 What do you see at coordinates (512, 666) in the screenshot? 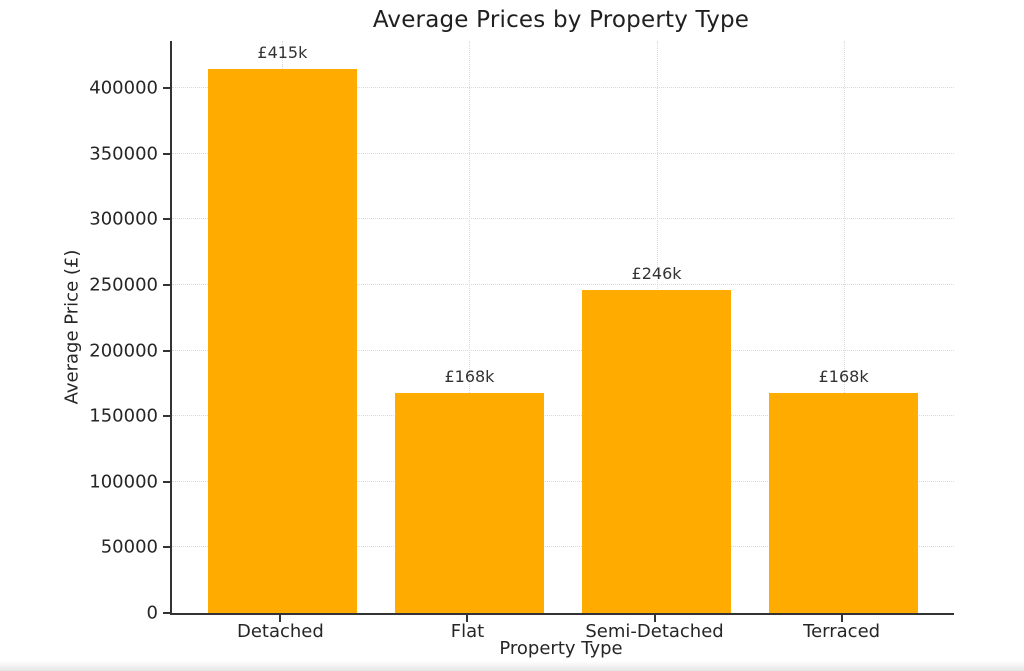
I see `screenshot-bottom-shadow` at bounding box center [512, 666].